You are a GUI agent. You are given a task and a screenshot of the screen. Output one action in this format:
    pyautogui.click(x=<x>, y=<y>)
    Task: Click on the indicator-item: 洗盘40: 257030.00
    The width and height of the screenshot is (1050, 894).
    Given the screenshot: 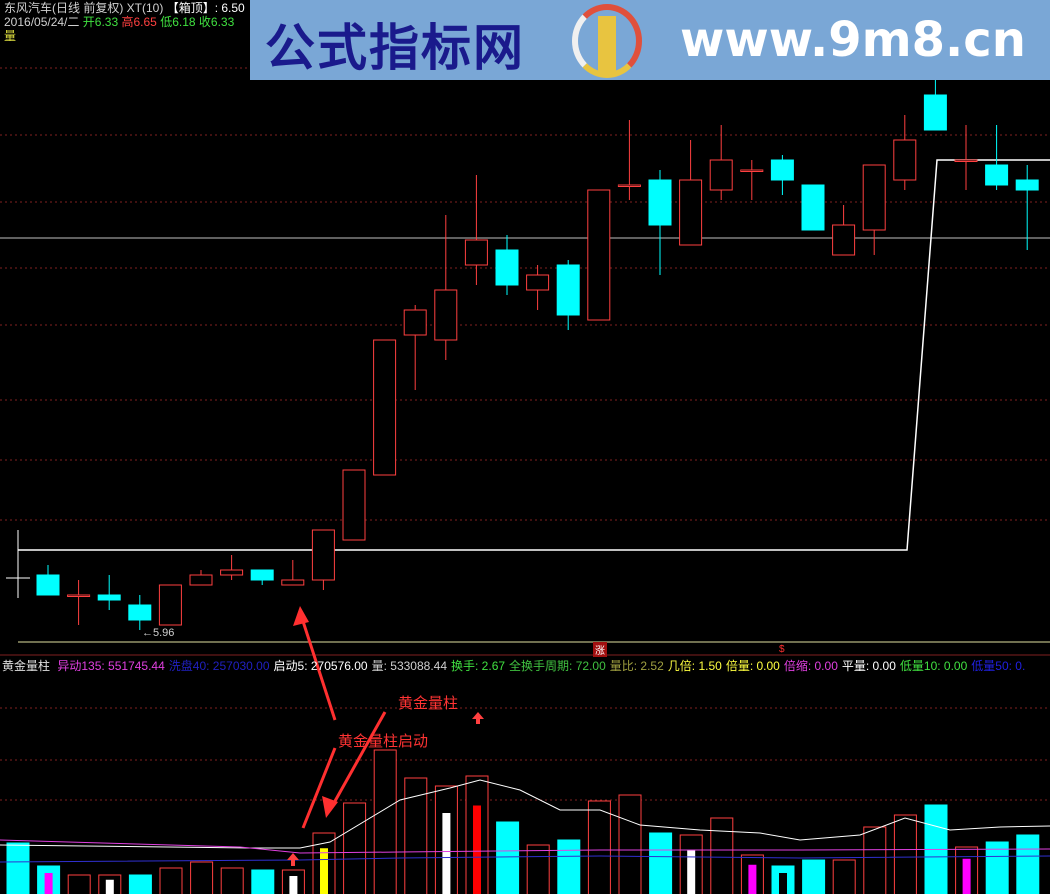 What is the action you would take?
    pyautogui.click(x=219, y=666)
    